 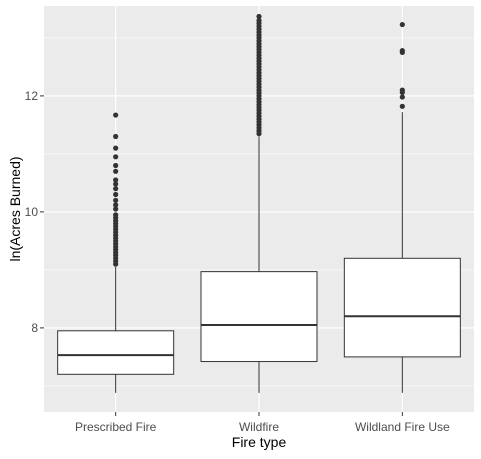 I want to click on y-tick-label: 10, so click(x=32, y=212).